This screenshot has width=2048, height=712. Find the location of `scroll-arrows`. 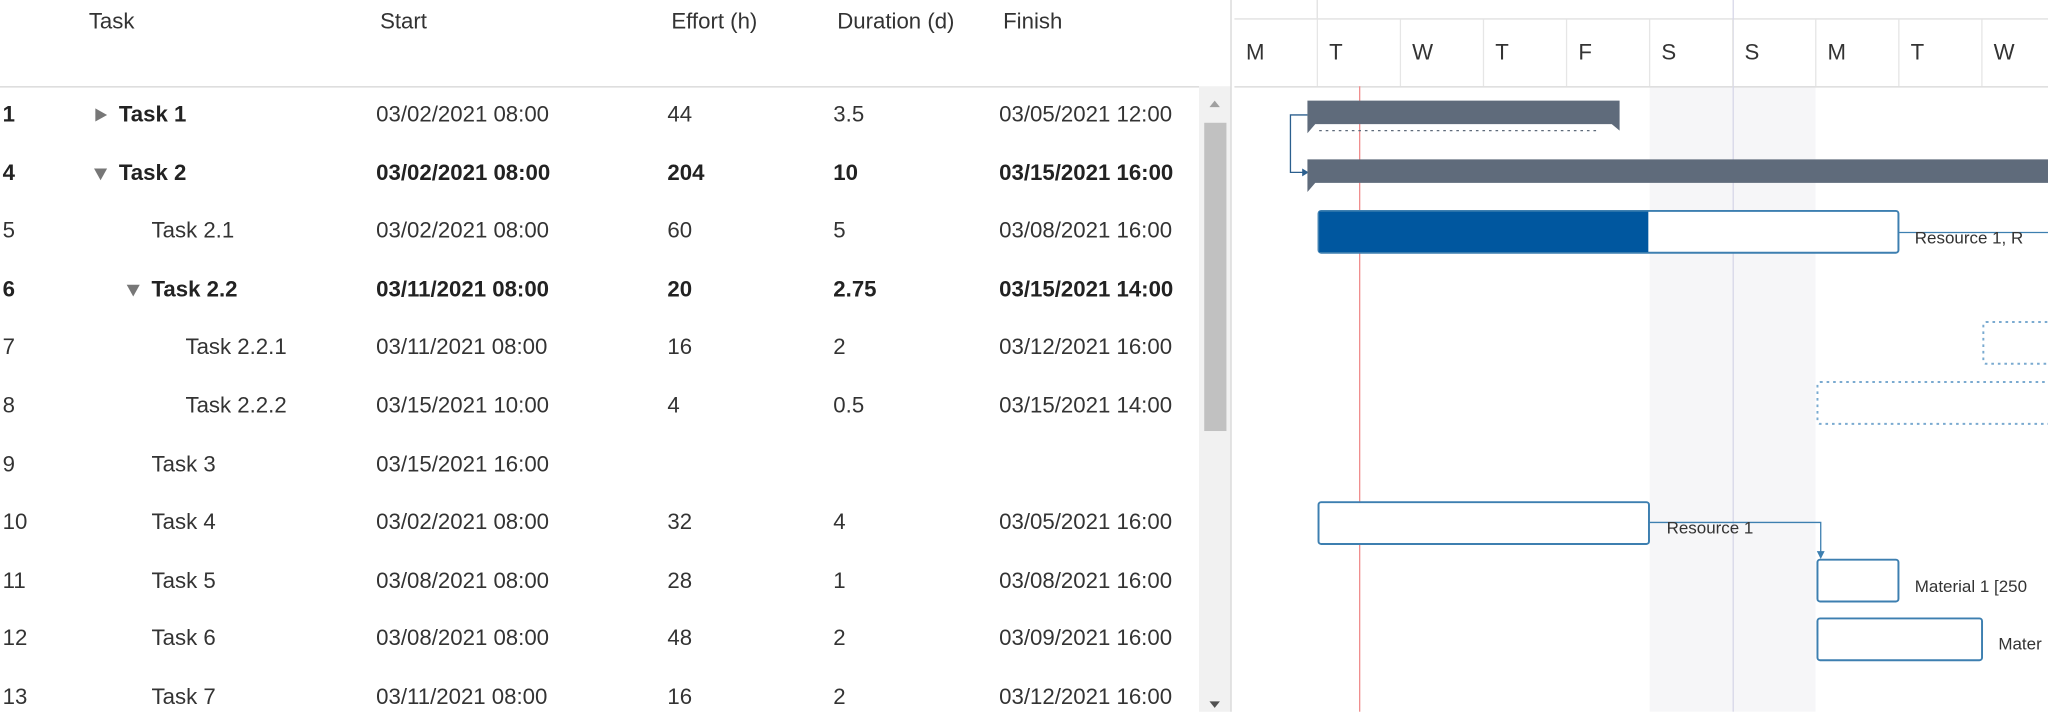

scroll-arrows is located at coordinates (1214, 404).